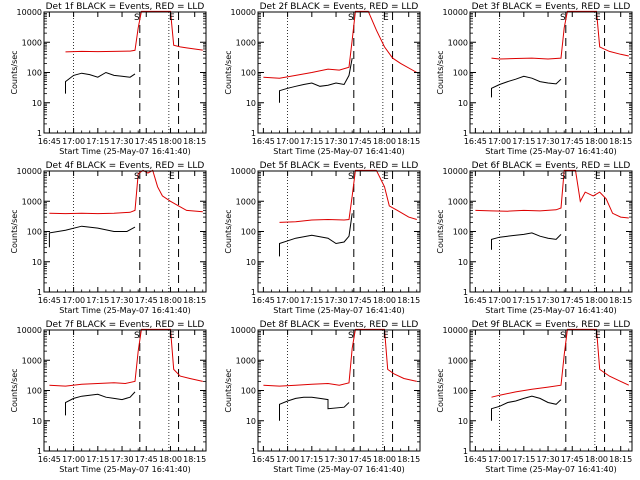 This screenshot has height=480, width=640. I want to click on panel-title: Det 6f BLACK = Events, RED = LLD, so click(551, 166).